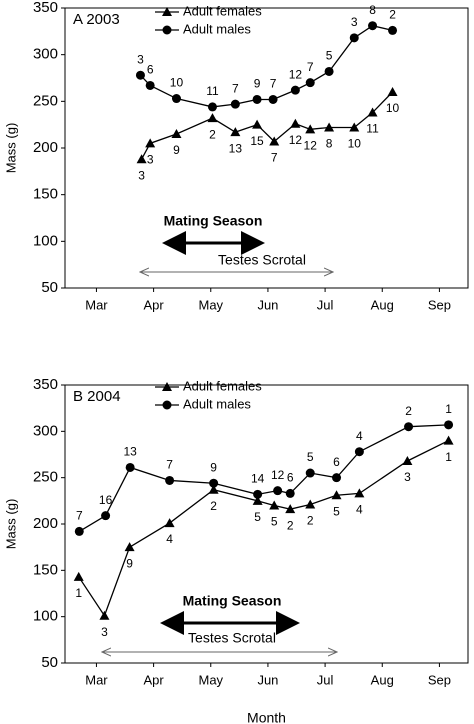 The image size is (474, 724). Describe the element at coordinates (97, 396) in the screenshot. I see `panel-title: B 2004` at that location.